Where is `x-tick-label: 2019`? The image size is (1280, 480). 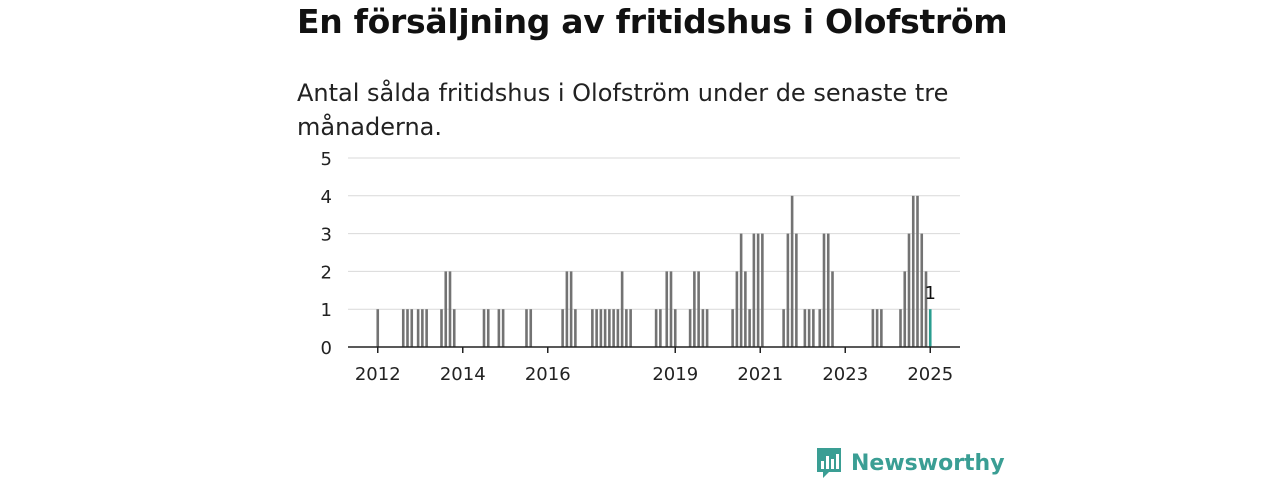 x-tick-label: 2019 is located at coordinates (675, 374).